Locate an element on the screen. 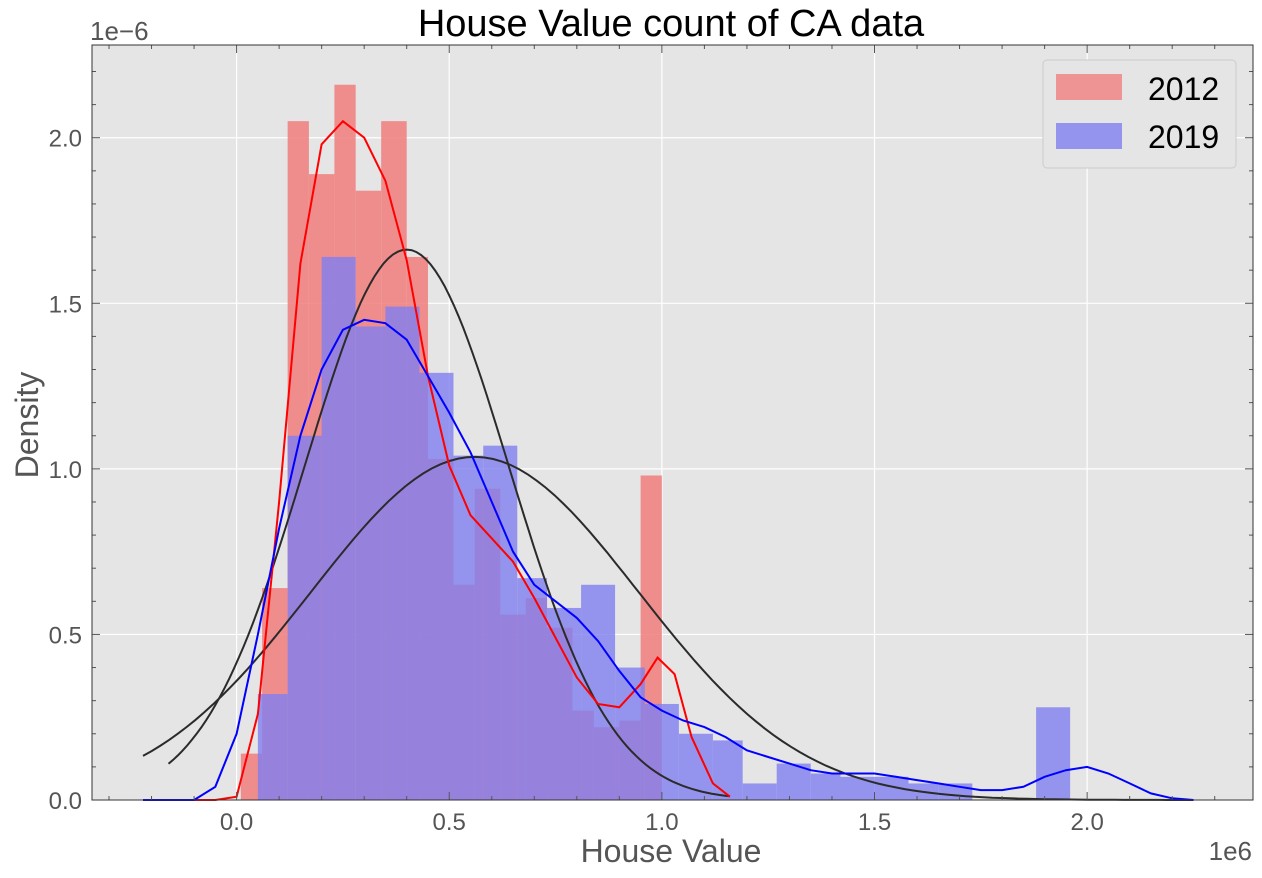  x-axis-label: House Value is located at coordinates (671, 851).